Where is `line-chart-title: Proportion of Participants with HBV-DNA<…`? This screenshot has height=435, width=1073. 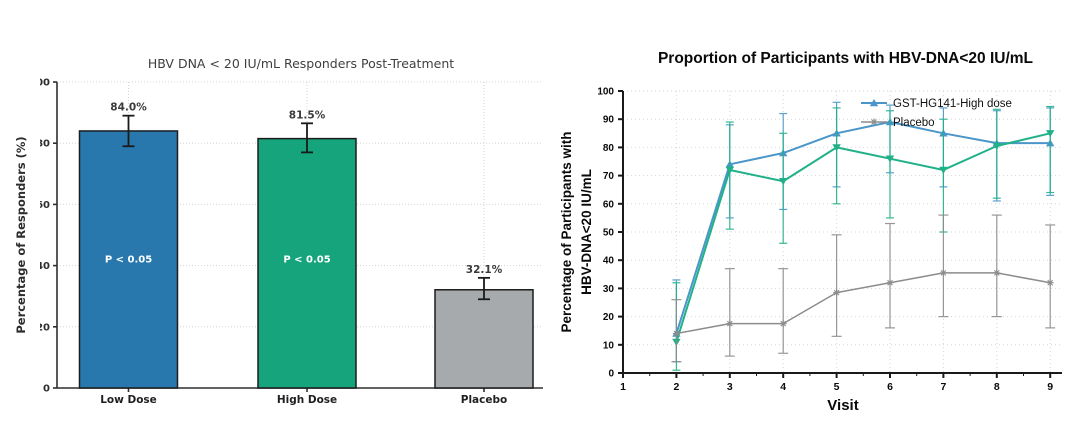 line-chart-title: Proportion of Participants with HBV-DNA<… is located at coordinates (845, 58).